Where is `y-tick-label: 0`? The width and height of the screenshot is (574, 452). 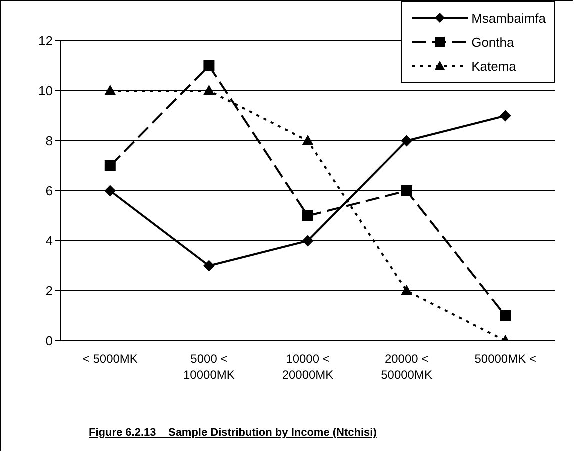
y-tick-label: 0 is located at coordinates (49, 341).